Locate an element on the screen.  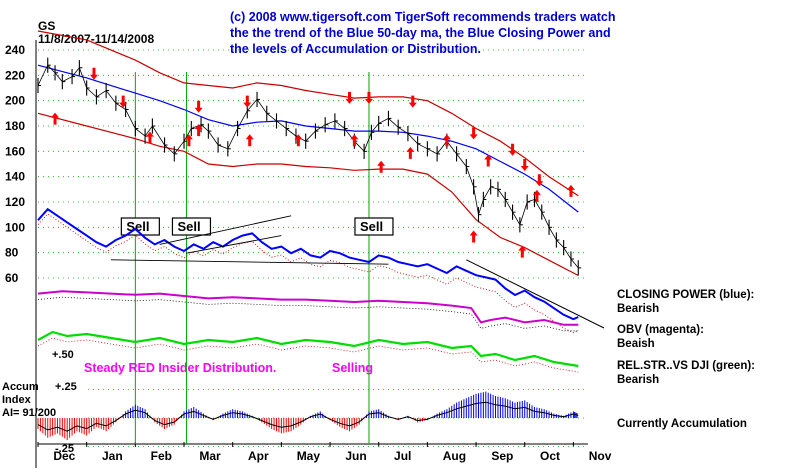
ticker-label: GS is located at coordinates (46, 26).